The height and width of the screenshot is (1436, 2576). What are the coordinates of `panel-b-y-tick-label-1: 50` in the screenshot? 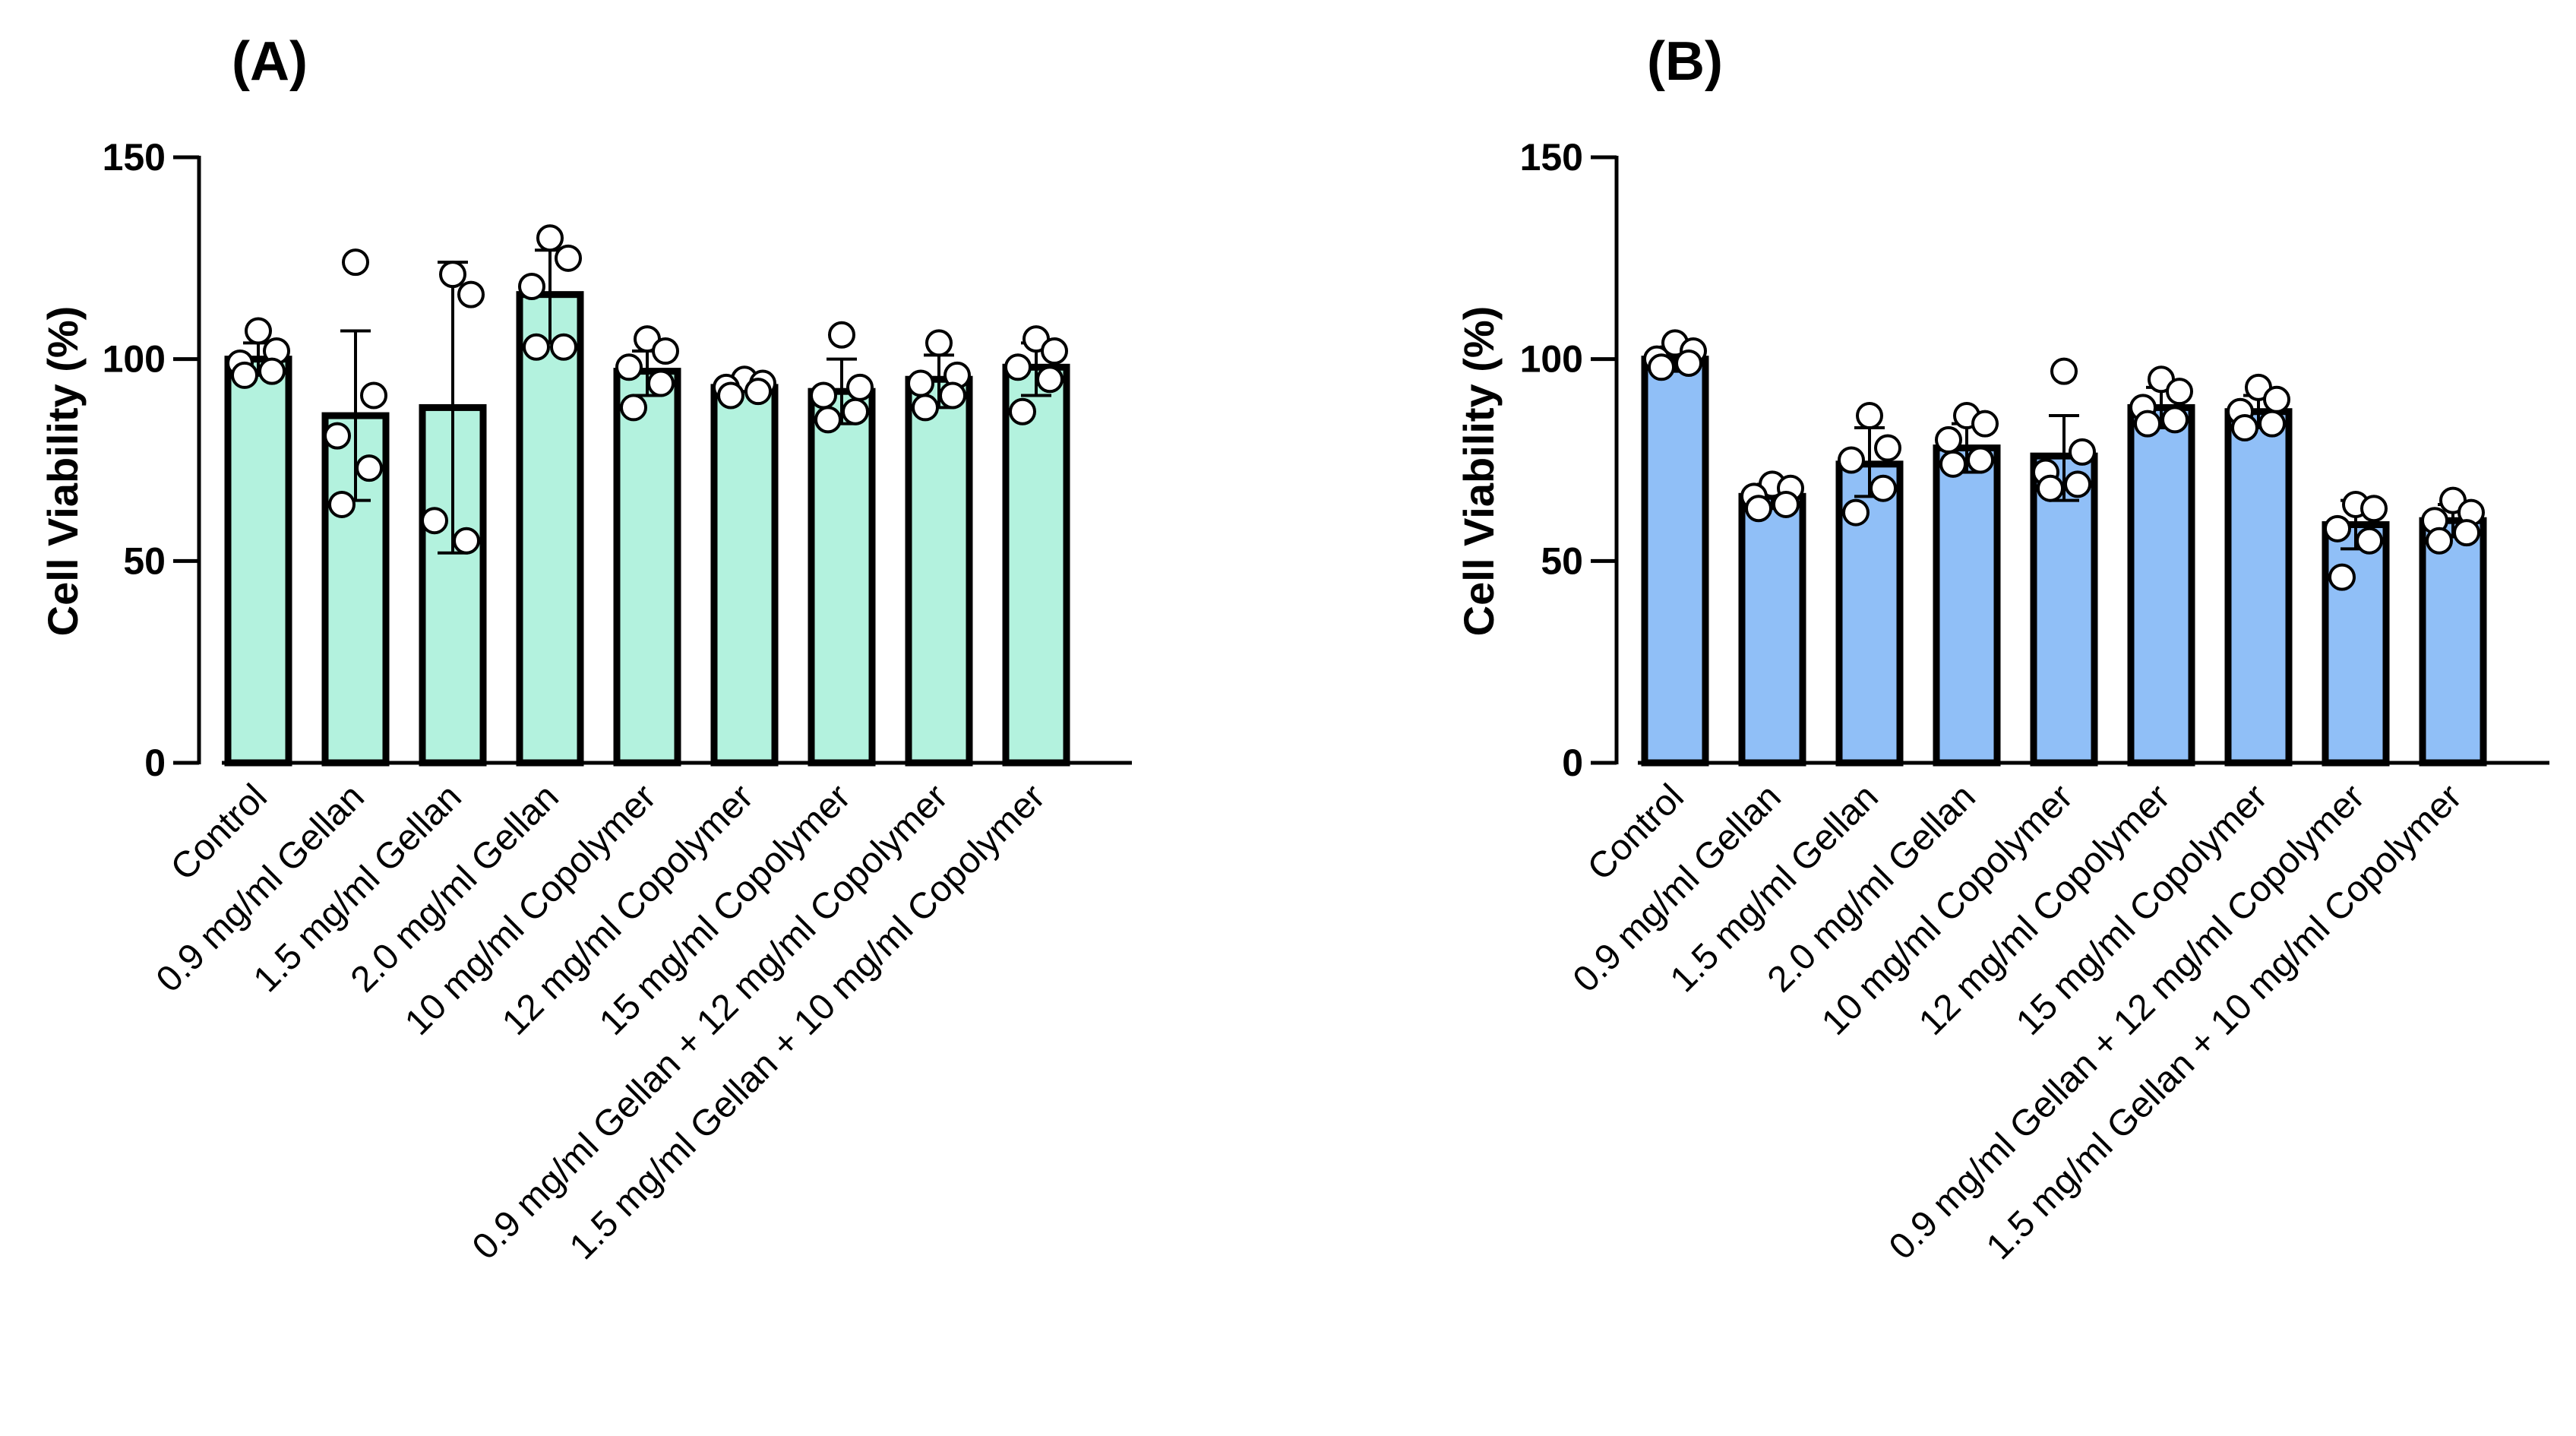 It's located at (1562, 560).